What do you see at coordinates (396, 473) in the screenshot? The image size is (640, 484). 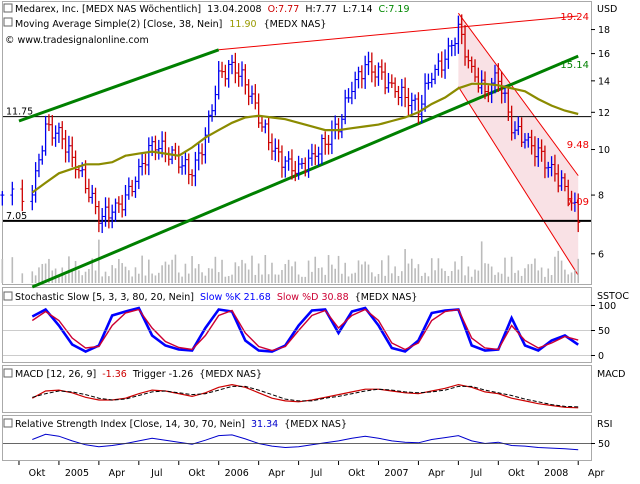 I see `time-axis-label: 2007` at bounding box center [396, 473].